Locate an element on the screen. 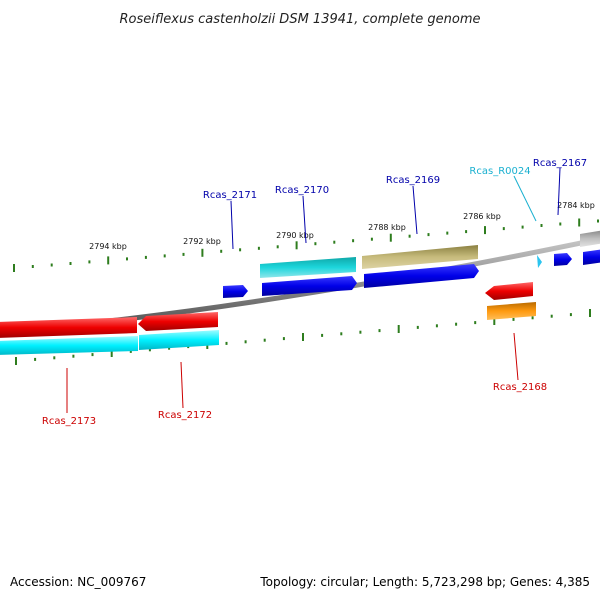 The height and width of the screenshot is (600, 600). gene-rcas-2167-blue is located at coordinates (563, 259).